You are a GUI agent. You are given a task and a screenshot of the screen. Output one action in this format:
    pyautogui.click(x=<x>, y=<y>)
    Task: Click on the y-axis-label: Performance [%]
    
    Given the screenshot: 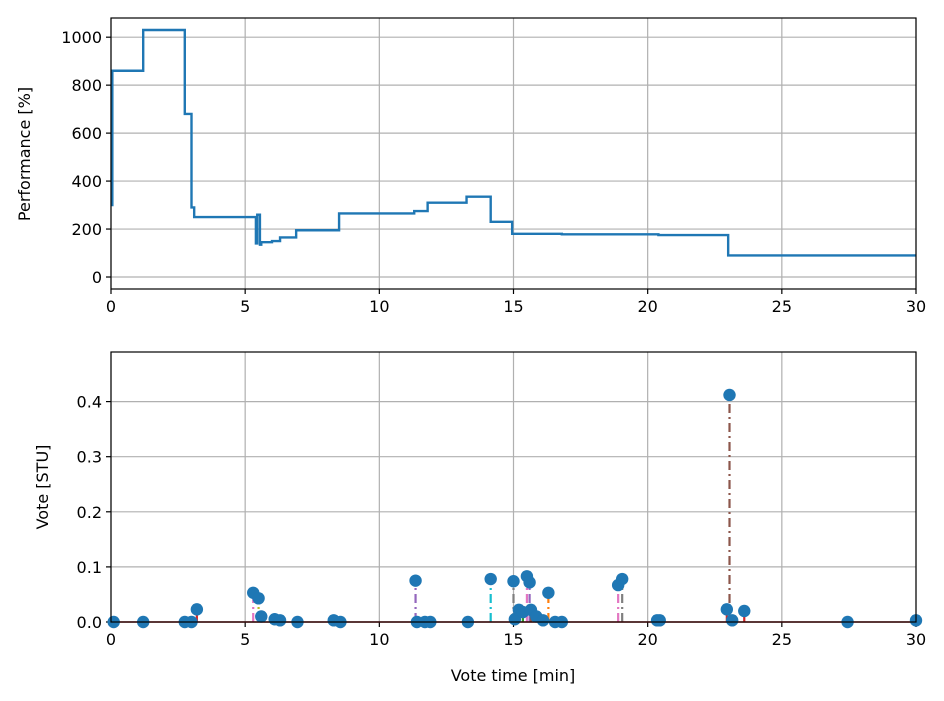 What is the action you would take?
    pyautogui.click(x=24, y=154)
    